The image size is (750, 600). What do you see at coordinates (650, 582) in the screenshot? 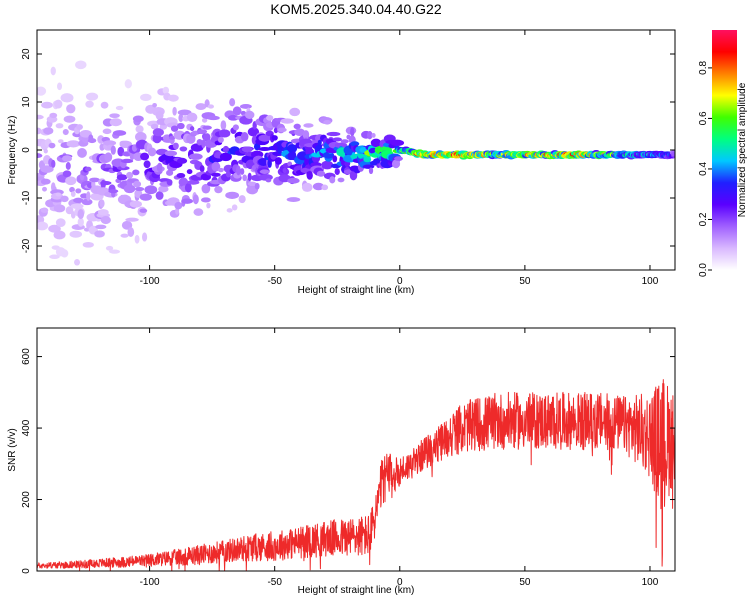
I see `snr-x-tick-label: 100` at bounding box center [650, 582].